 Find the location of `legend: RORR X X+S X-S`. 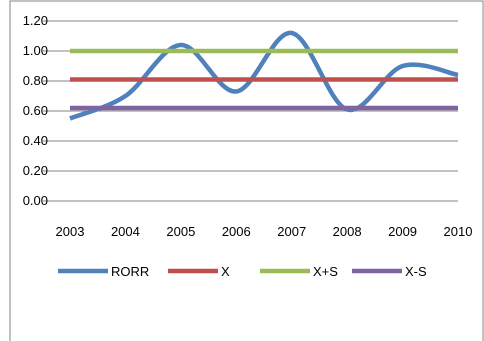

legend: RORR X X+S X-S is located at coordinates (242, 271).